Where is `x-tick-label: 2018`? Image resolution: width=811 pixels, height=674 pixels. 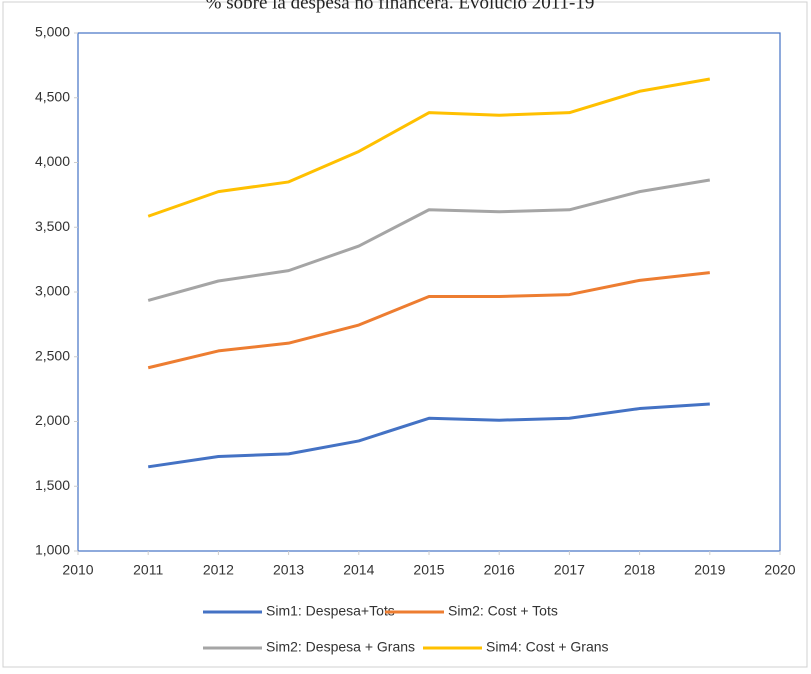 x-tick-label: 2018 is located at coordinates (639, 570).